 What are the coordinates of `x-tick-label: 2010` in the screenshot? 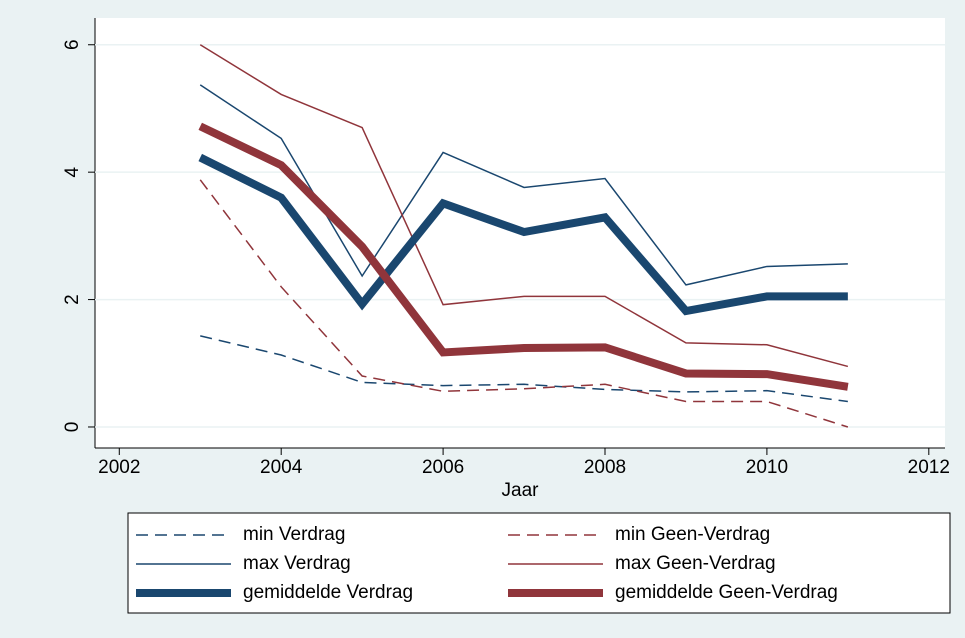 It's located at (767, 467).